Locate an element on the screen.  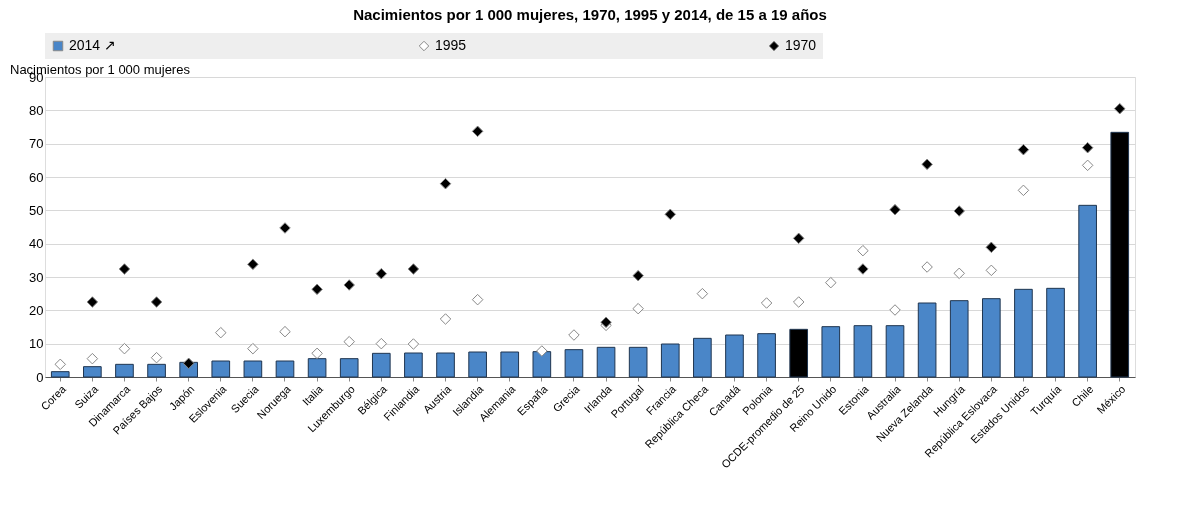
y-tick-label: 50 is located at coordinates (36, 210).